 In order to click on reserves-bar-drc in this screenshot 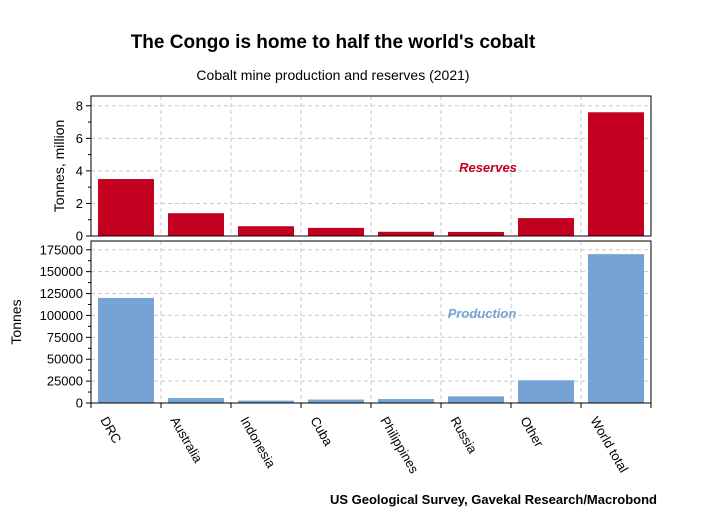, I will do `click(126, 207)`.